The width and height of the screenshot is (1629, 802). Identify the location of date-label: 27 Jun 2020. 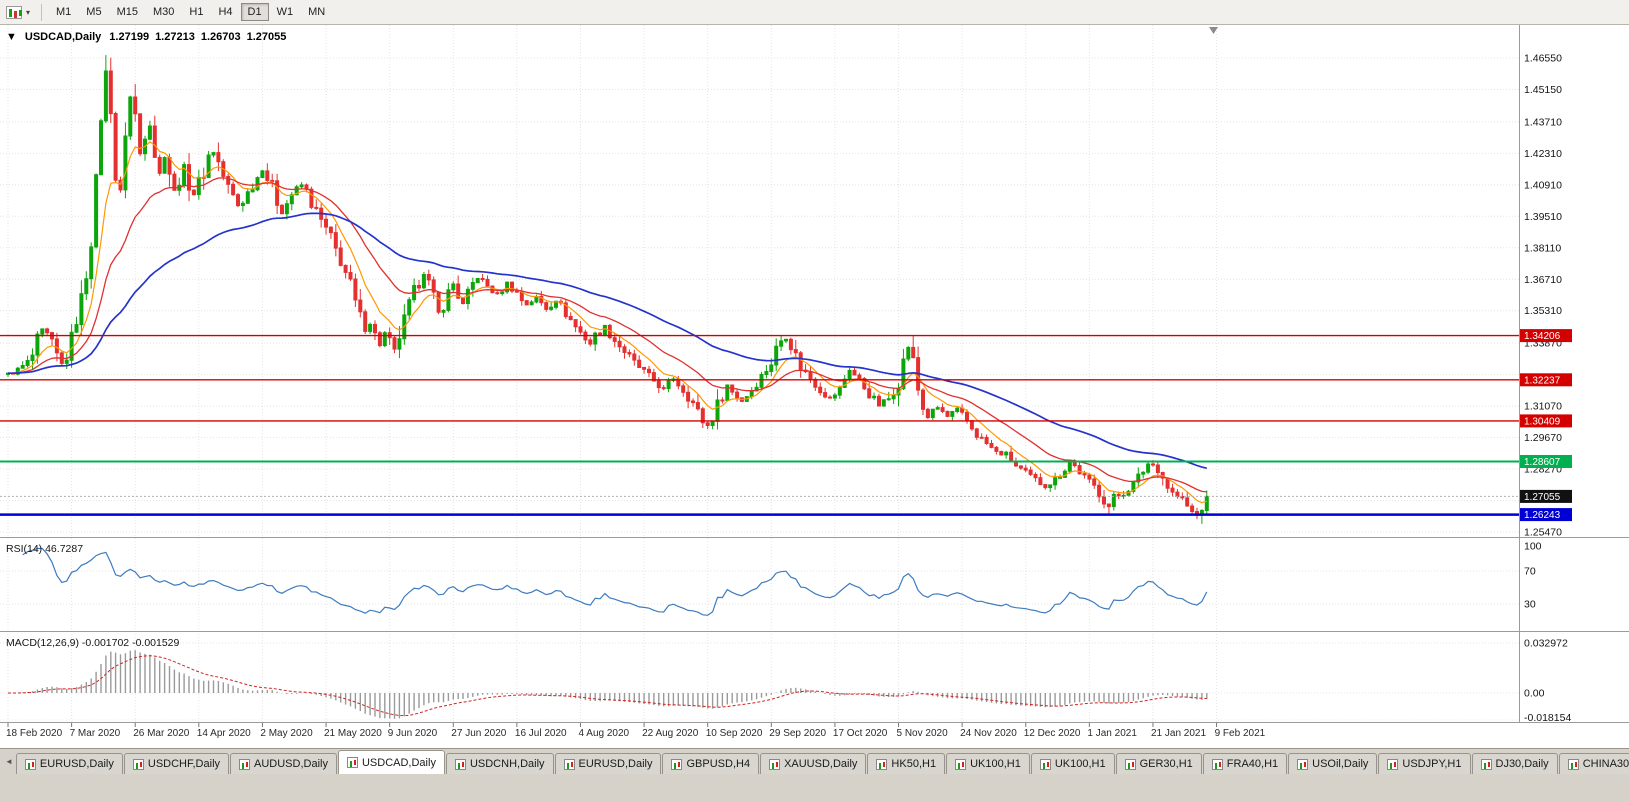
(478, 733).